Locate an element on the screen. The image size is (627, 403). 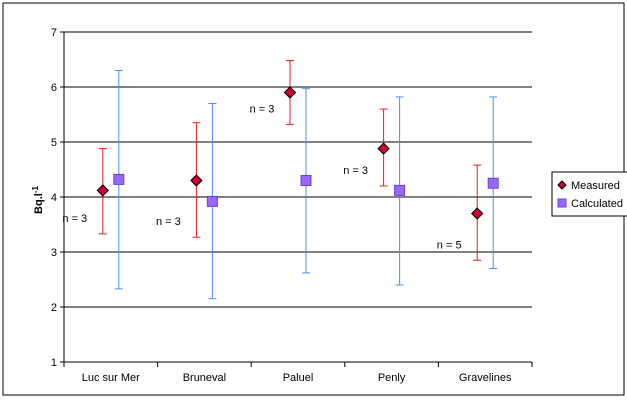
y-tick-label: 5 is located at coordinates (54, 143).